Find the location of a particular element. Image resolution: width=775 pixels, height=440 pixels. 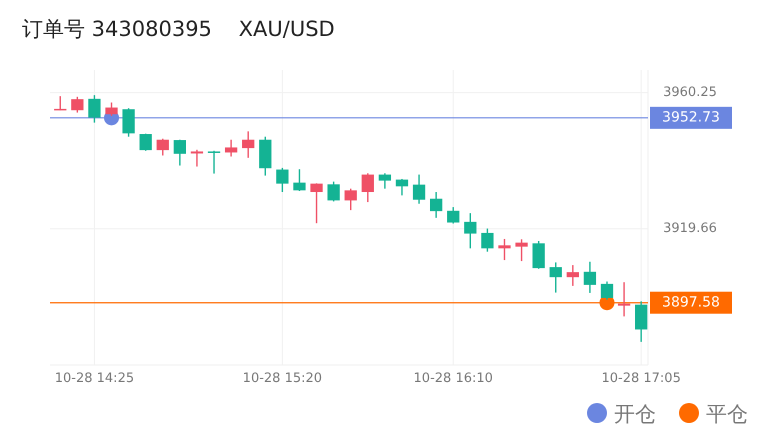

x-tick-label: 10-28 14:25 is located at coordinates (94, 378).